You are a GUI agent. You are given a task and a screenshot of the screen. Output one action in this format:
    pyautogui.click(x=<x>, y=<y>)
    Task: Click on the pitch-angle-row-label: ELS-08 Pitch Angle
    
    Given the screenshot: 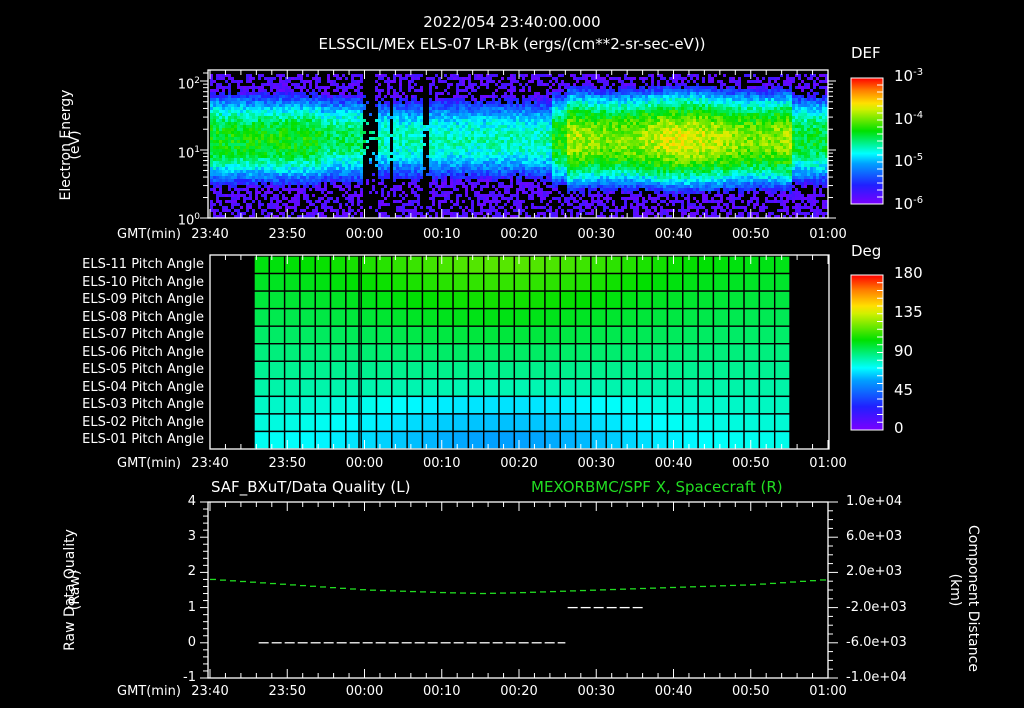 What is the action you would take?
    pyautogui.click(x=143, y=317)
    